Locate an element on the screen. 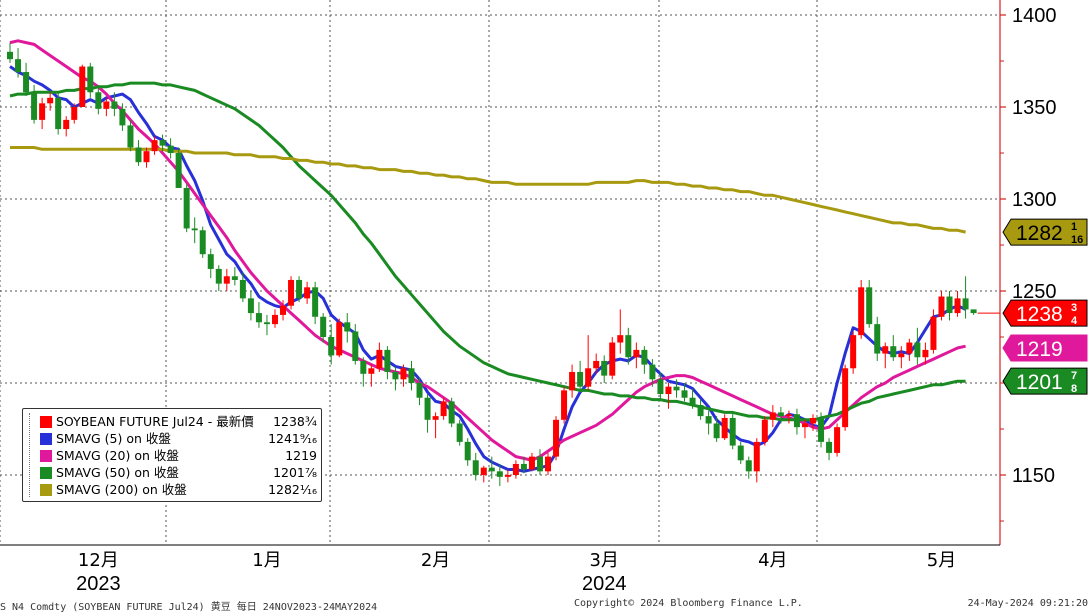 The image size is (1090, 614). price-tag-frac-den: 4 is located at coordinates (1074, 321).